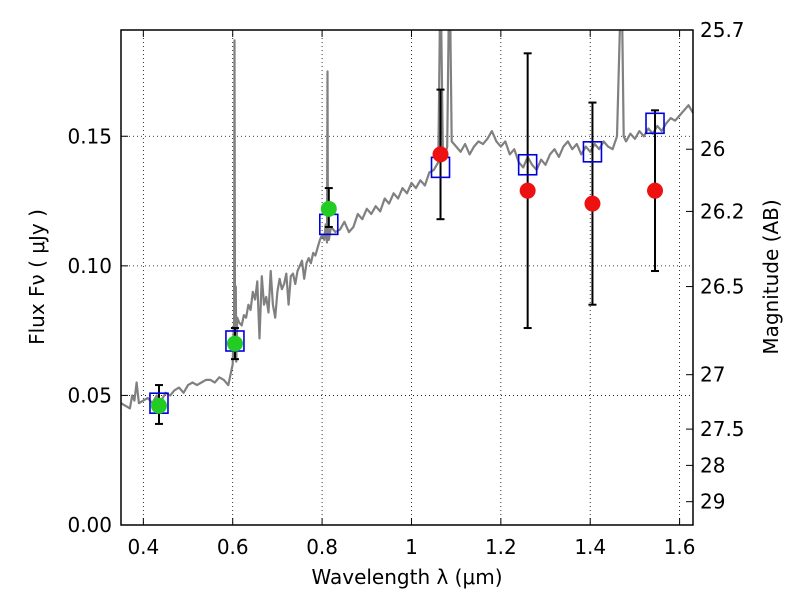 The image size is (800, 600). I want to click on x-tick-label: 0.4, so click(143, 547).